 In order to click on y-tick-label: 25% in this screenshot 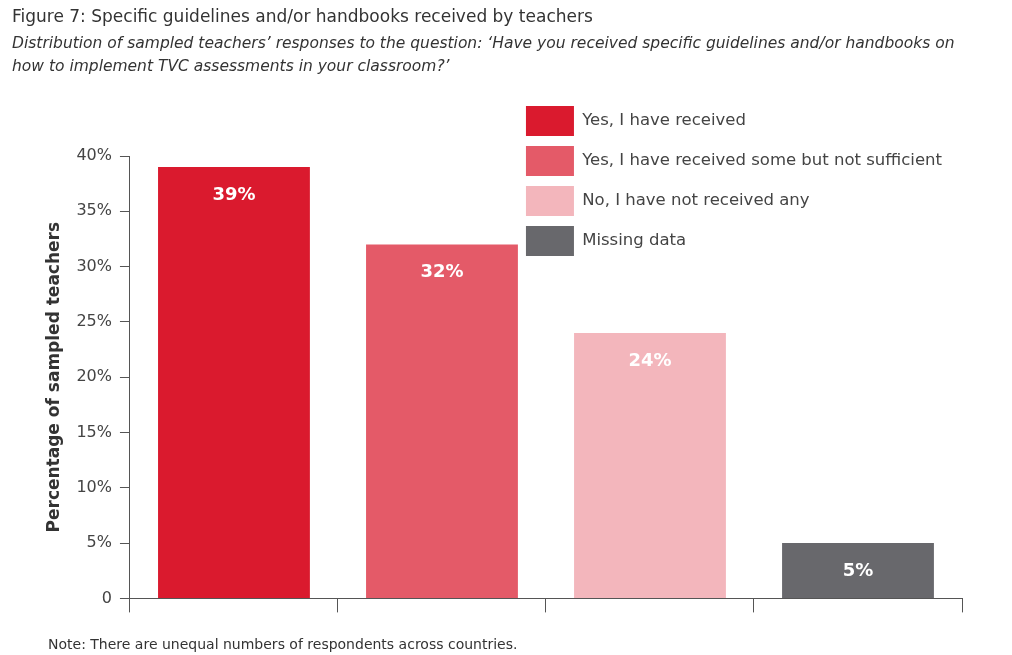, I will do `click(94, 321)`.